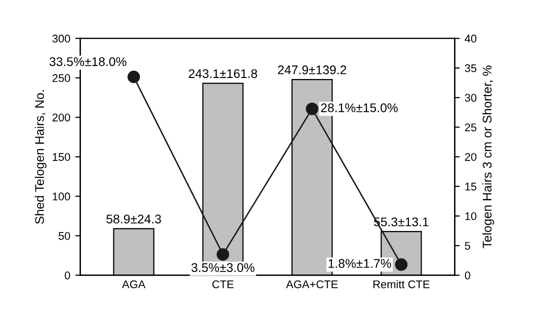  What do you see at coordinates (134, 284) in the screenshot?
I see `x-tick-label: AGA` at bounding box center [134, 284].